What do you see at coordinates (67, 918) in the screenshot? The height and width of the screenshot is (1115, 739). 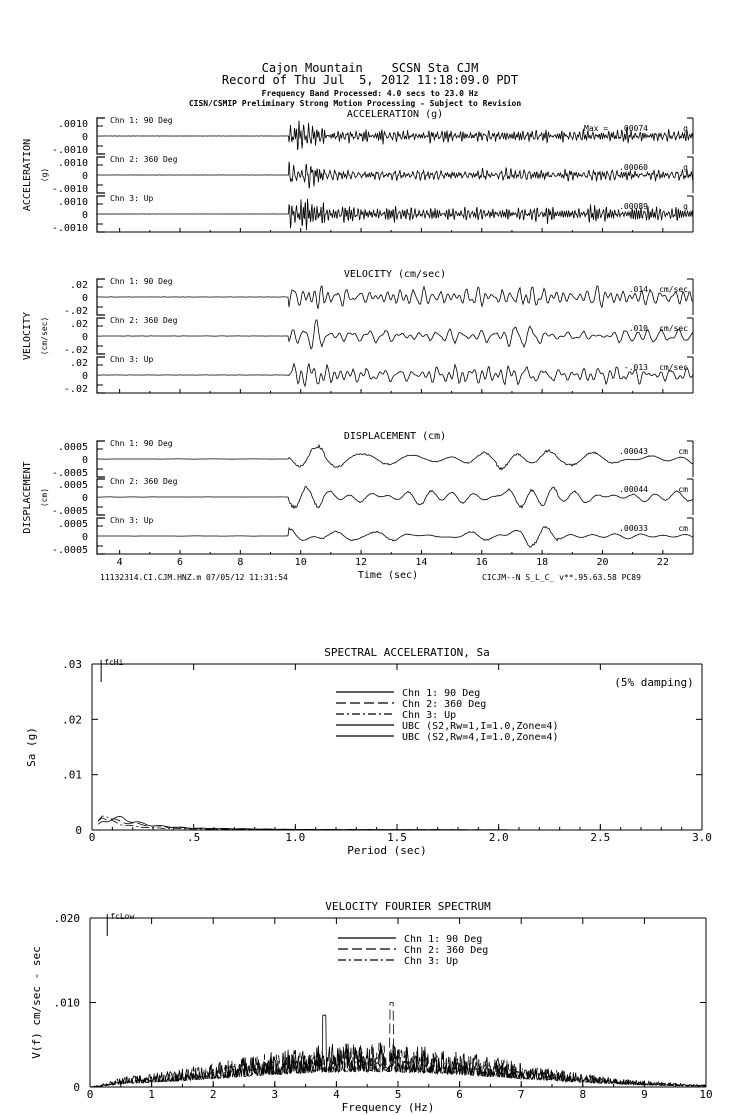 I see `y-tick-label: .020` at bounding box center [67, 918].